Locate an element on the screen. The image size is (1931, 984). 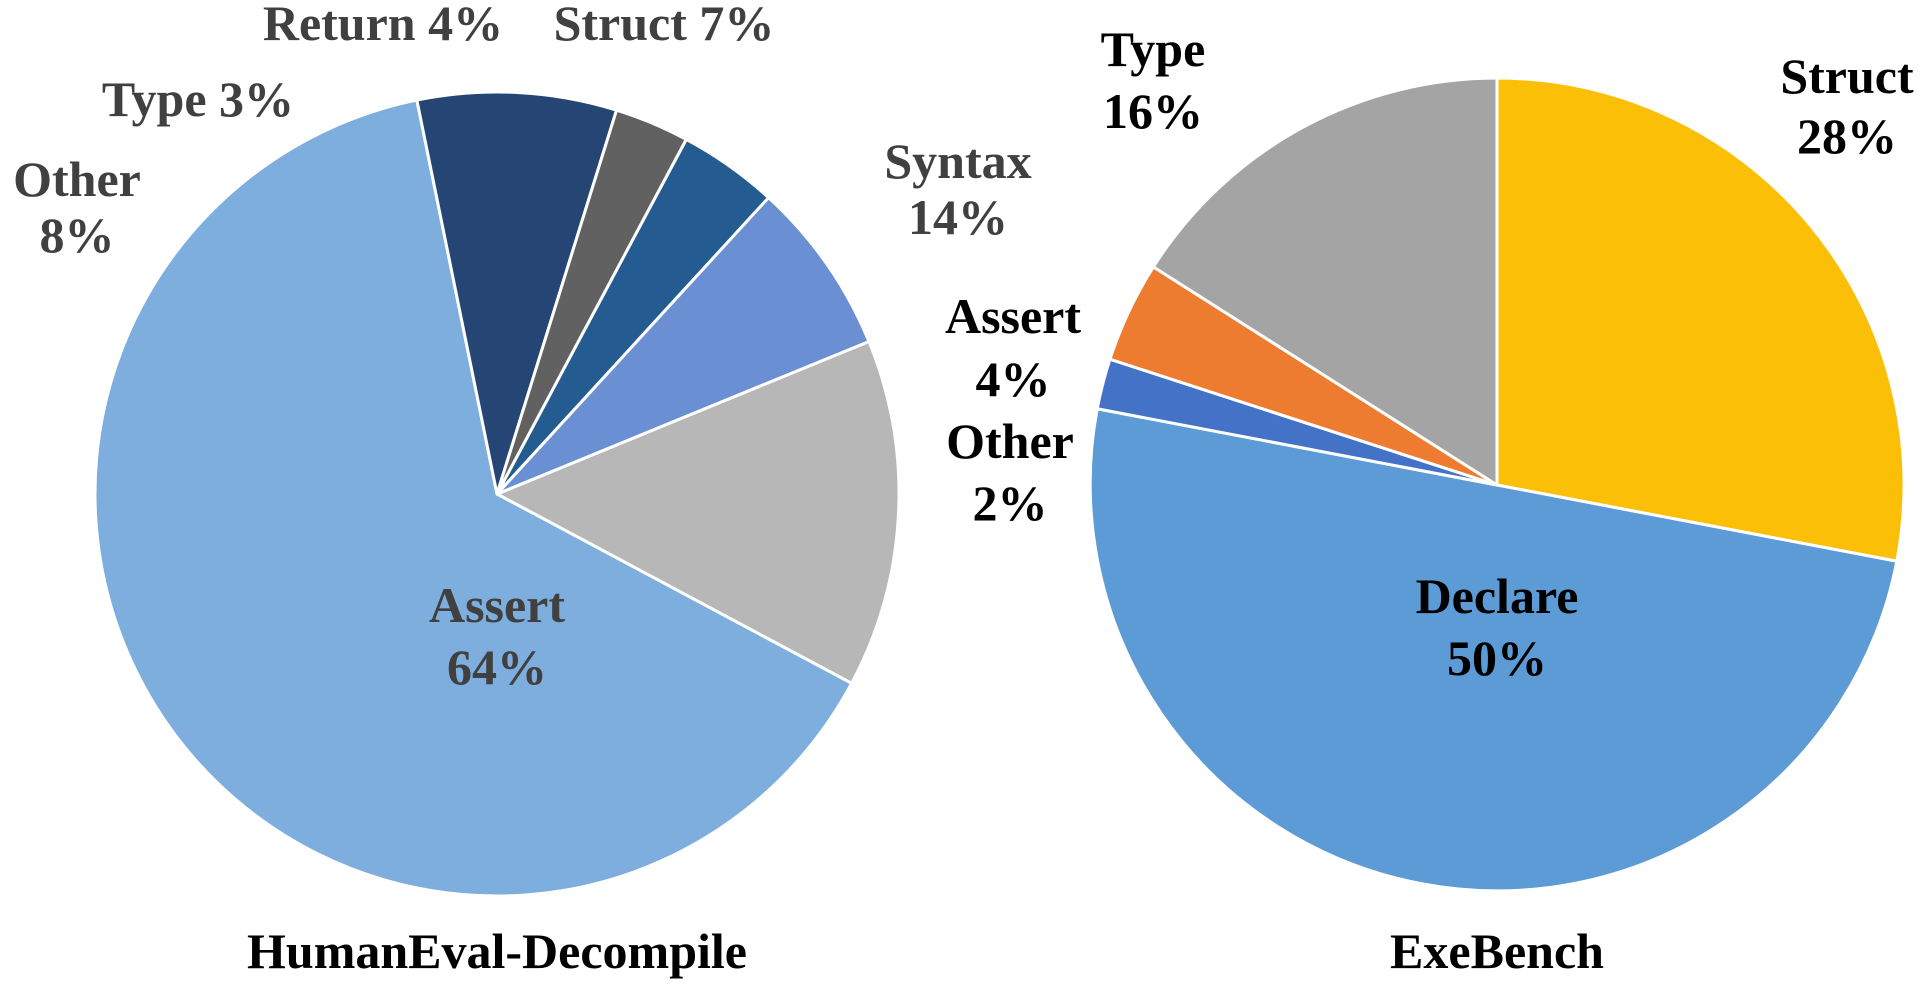
exebench-label-struct-value: 28% is located at coordinates (1847, 136).